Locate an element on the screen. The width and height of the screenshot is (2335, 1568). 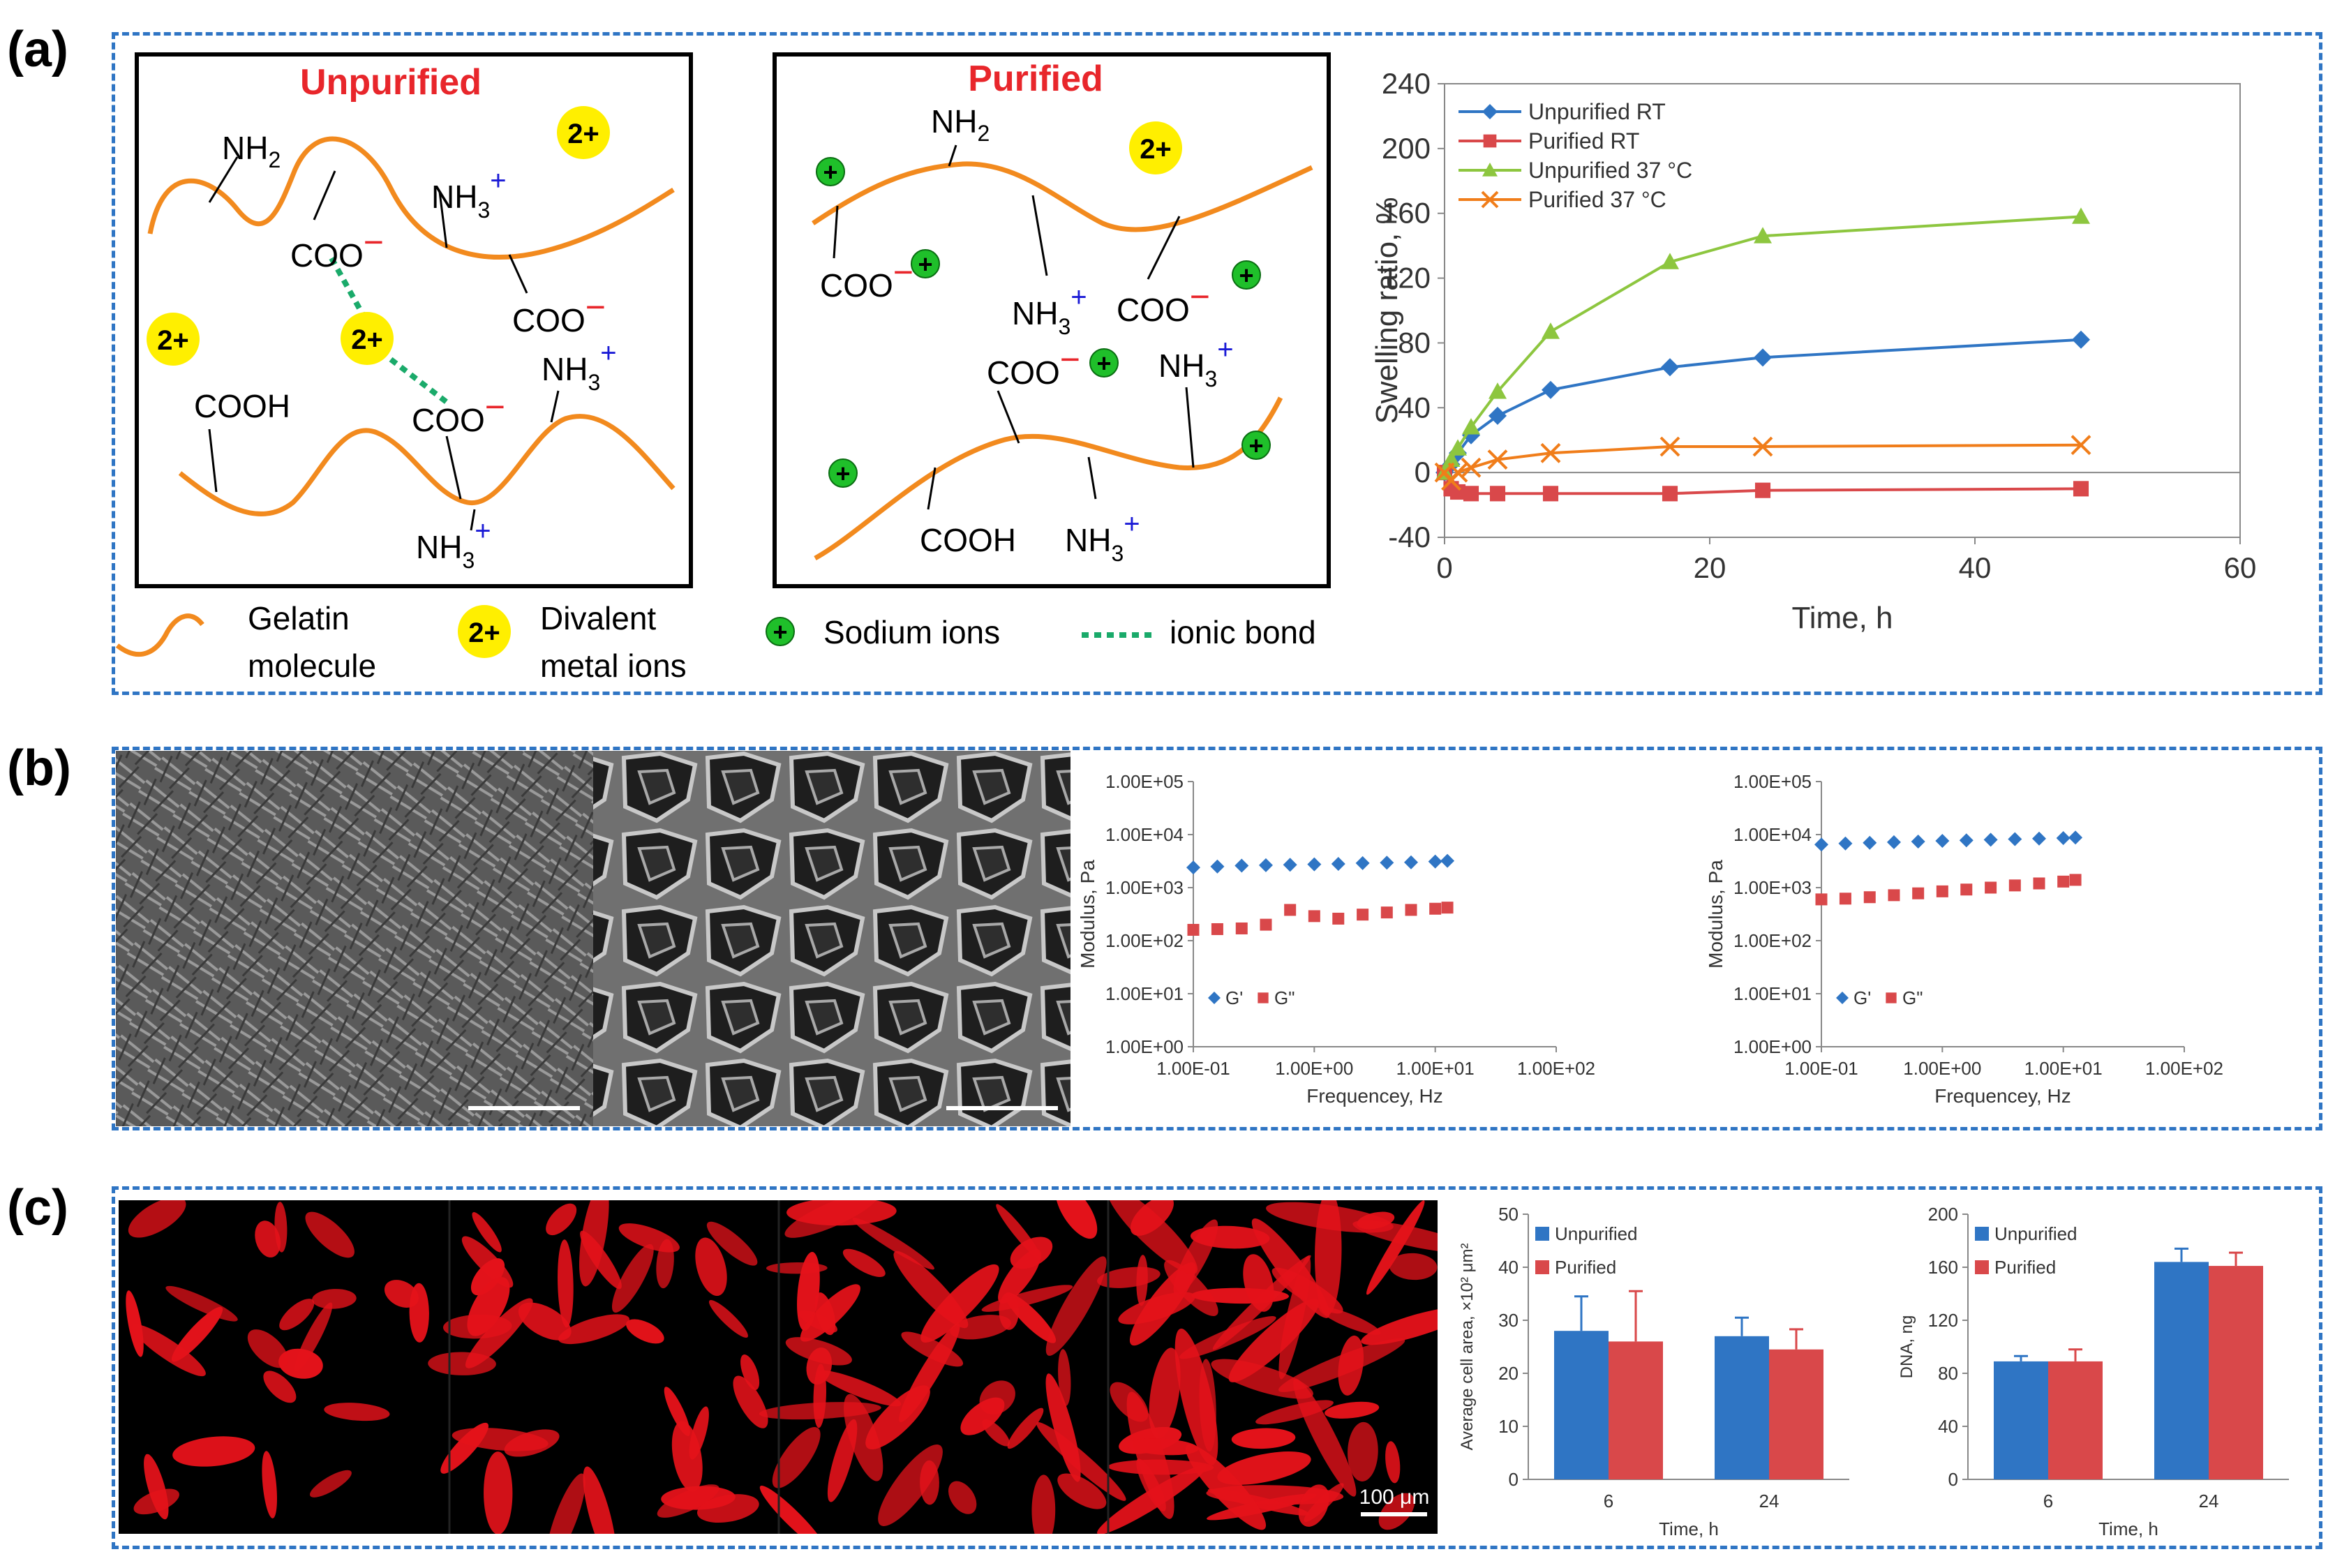
svg-text: COOH is located at coordinates (242, 406).